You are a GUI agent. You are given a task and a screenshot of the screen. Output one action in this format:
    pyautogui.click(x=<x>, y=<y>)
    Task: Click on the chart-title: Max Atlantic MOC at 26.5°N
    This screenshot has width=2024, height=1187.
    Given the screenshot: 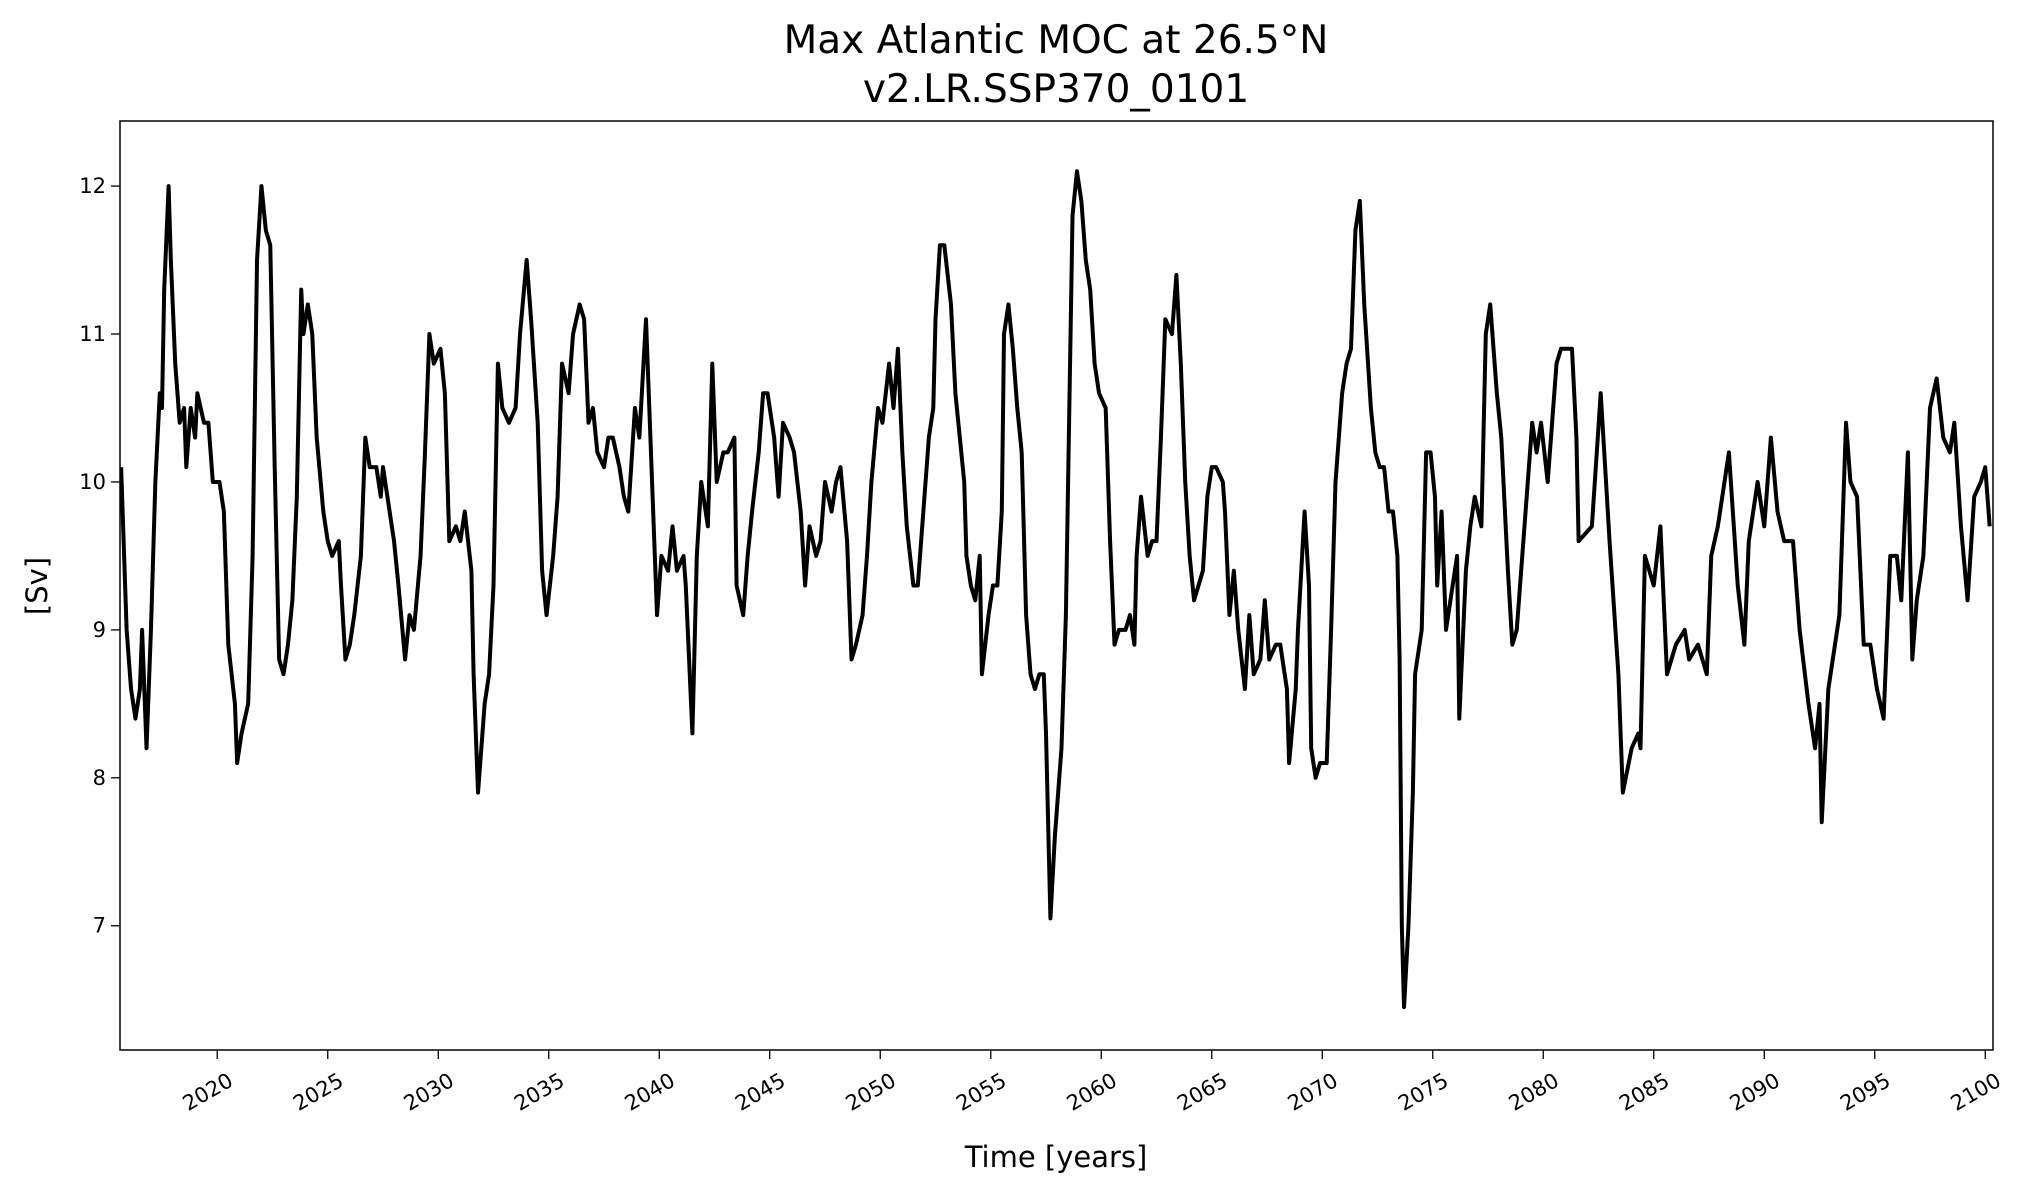 What is the action you would take?
    pyautogui.click(x=1056, y=40)
    